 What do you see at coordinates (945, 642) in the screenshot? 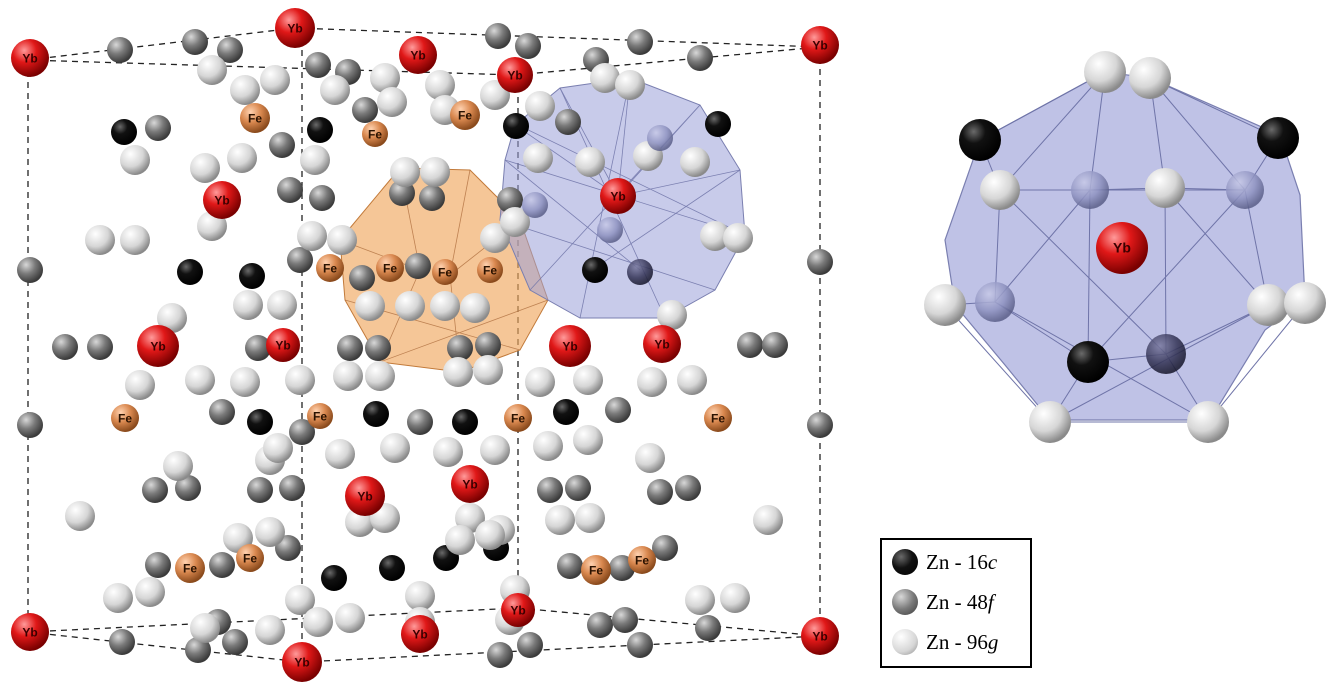
I see `legend-item-zn-96g: Zn - 96g` at bounding box center [945, 642].